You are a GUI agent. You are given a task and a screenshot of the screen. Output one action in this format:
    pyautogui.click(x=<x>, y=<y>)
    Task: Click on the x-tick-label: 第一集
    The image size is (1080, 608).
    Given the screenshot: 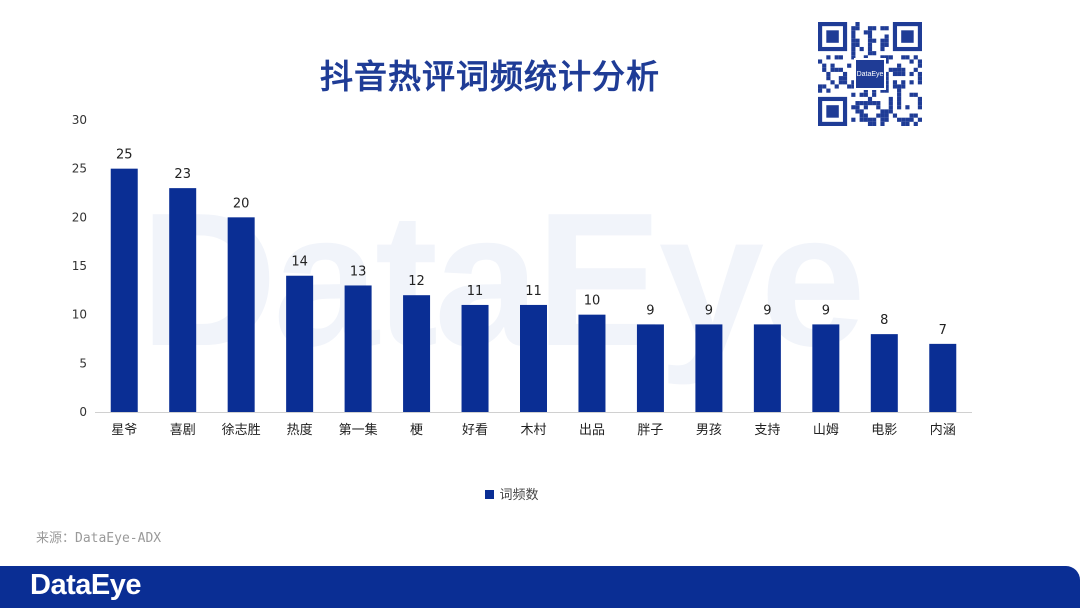 What is the action you would take?
    pyautogui.click(x=358, y=430)
    